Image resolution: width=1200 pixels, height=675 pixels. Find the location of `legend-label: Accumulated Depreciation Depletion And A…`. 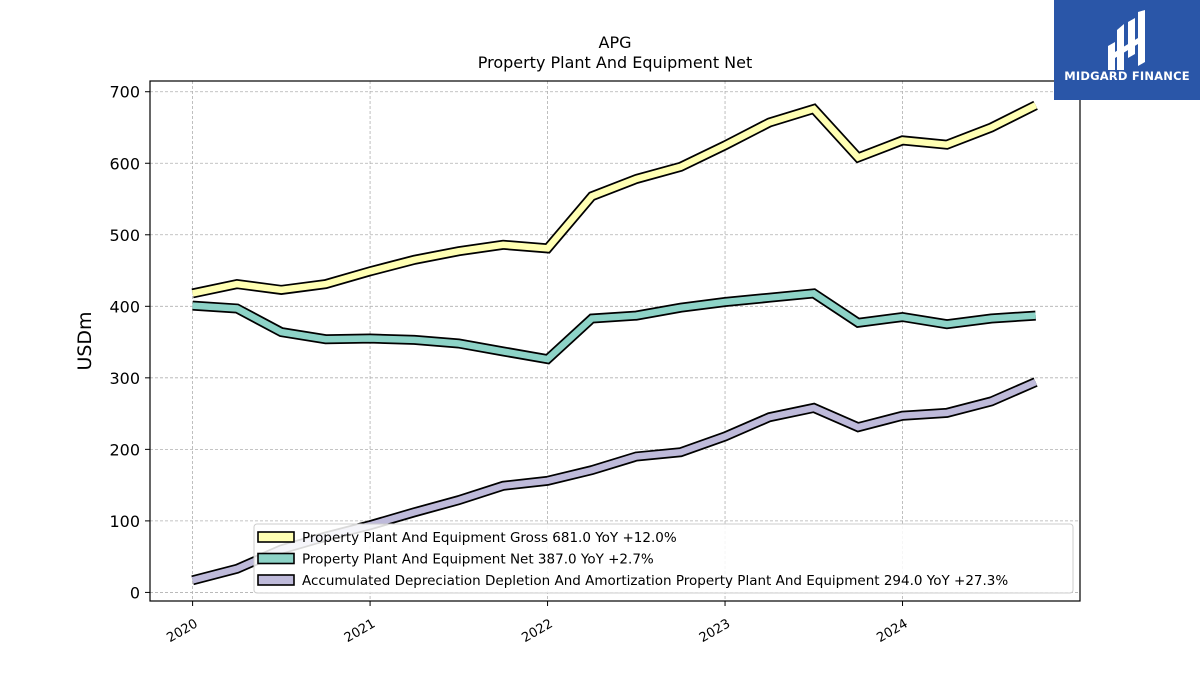

legend-label: Accumulated Depreciation Depletion And A… is located at coordinates (655, 581).